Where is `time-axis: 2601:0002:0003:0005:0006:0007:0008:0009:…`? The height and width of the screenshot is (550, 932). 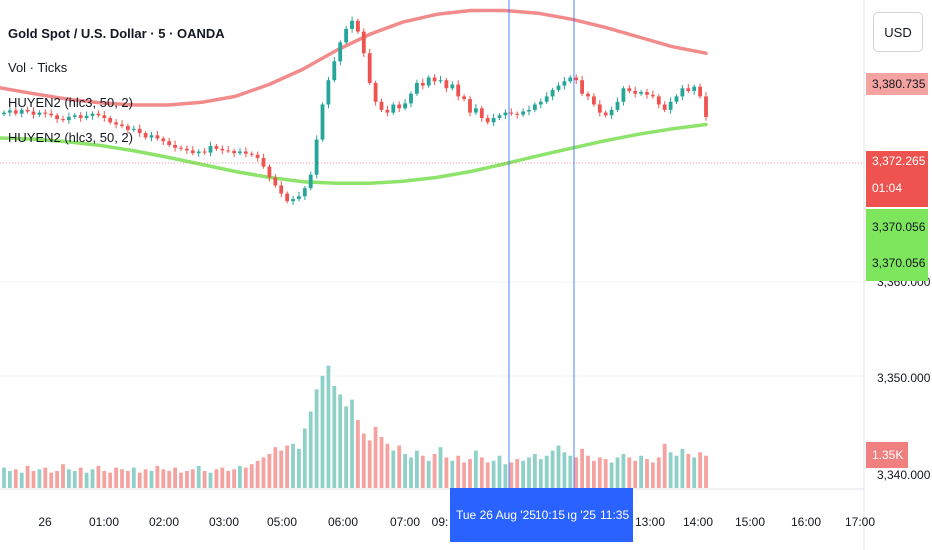
time-axis: 2601:0002:0003:0005:0006:0007:0008:0009:… is located at coordinates (456, 522).